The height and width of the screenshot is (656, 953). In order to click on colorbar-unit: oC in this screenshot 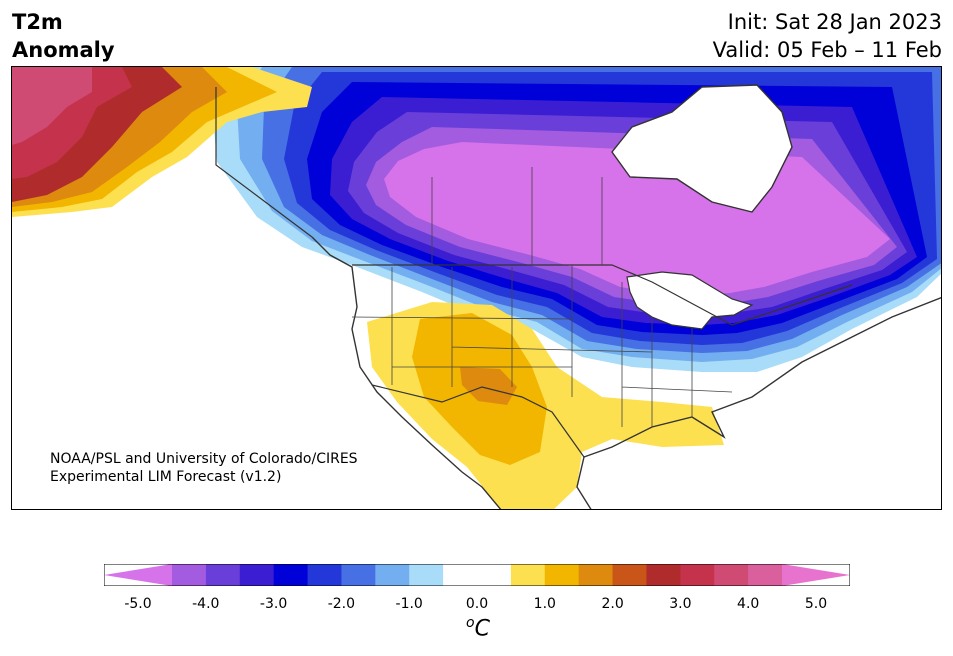, I will do `click(478, 628)`.